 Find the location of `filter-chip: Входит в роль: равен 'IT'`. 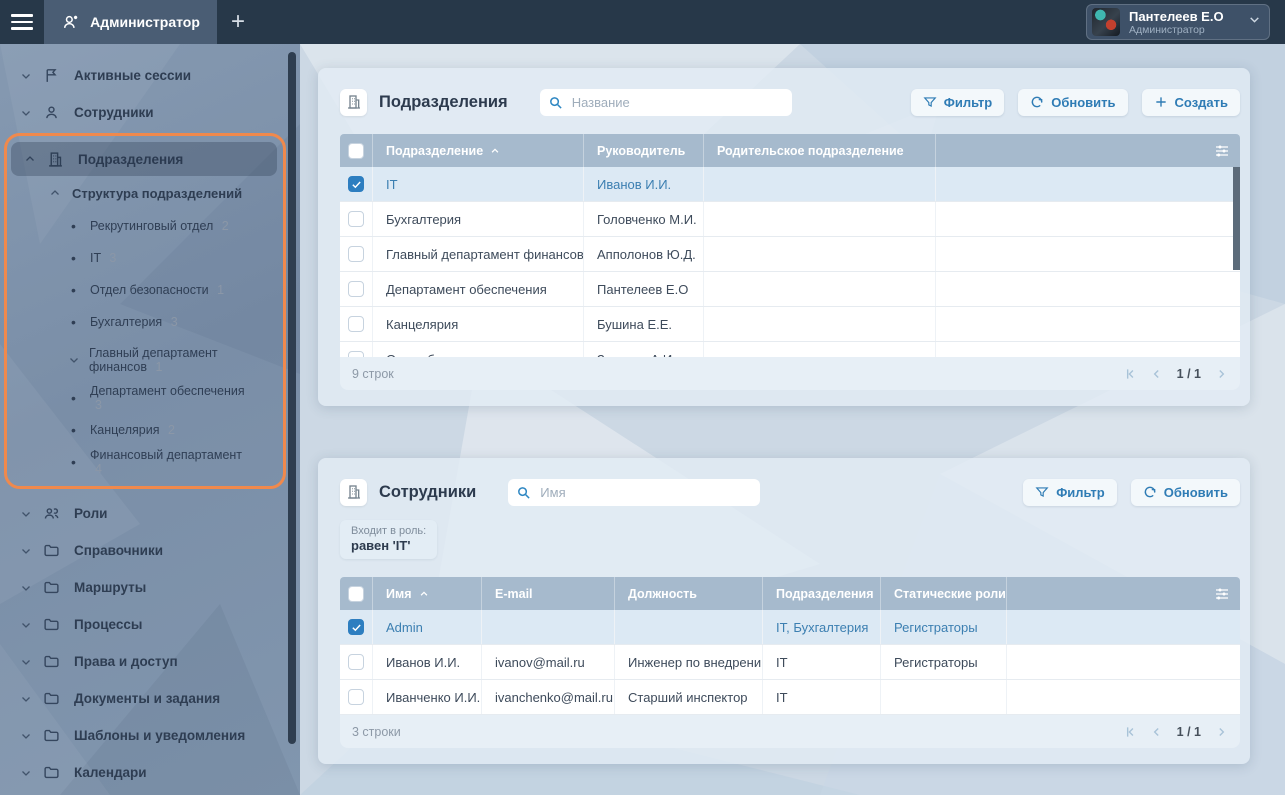

filter-chip: Входит в роль: равен 'IT' is located at coordinates (389, 539).